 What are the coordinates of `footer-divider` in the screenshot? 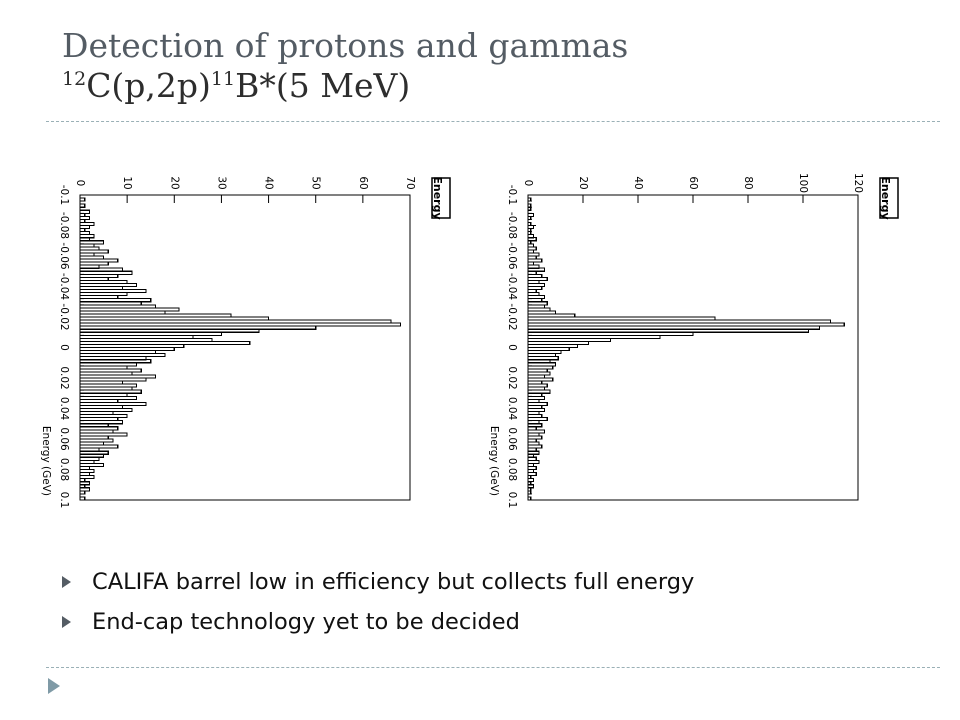 It's located at (493, 667).